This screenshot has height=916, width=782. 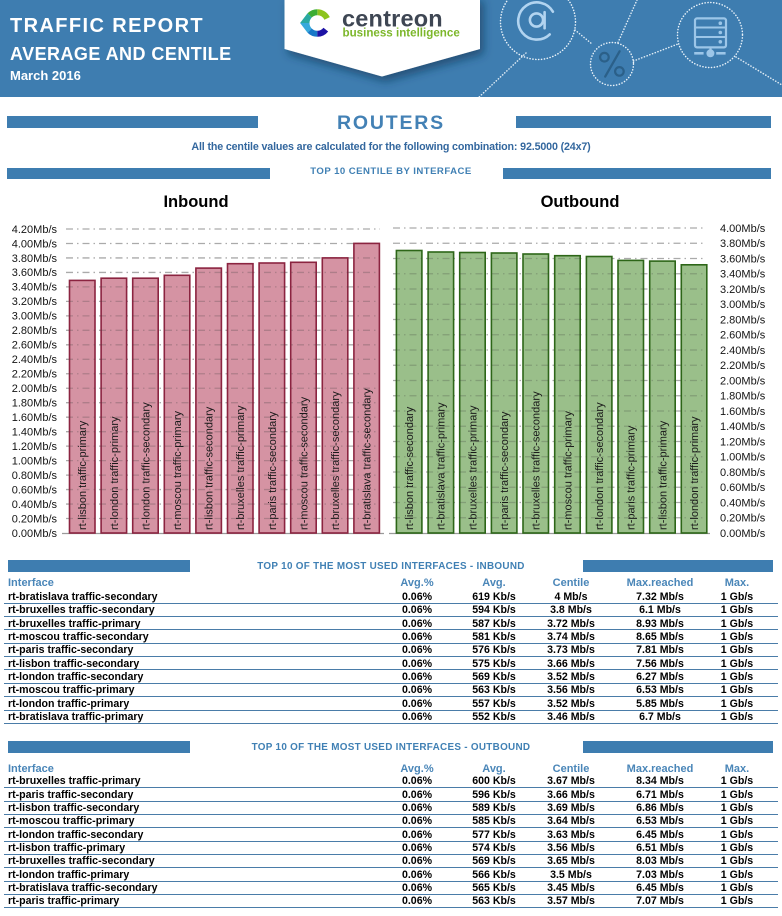 I want to click on svg-text: 4.20Mb/s, so click(x=35, y=230).